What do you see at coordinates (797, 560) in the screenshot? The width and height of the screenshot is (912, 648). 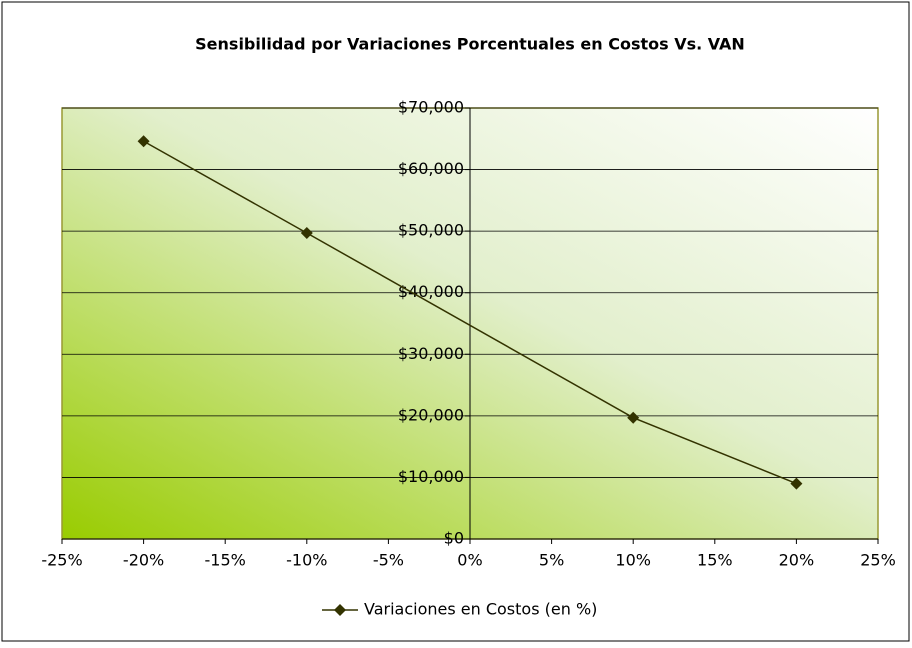 I see `x-tick-label: 20%` at bounding box center [797, 560].